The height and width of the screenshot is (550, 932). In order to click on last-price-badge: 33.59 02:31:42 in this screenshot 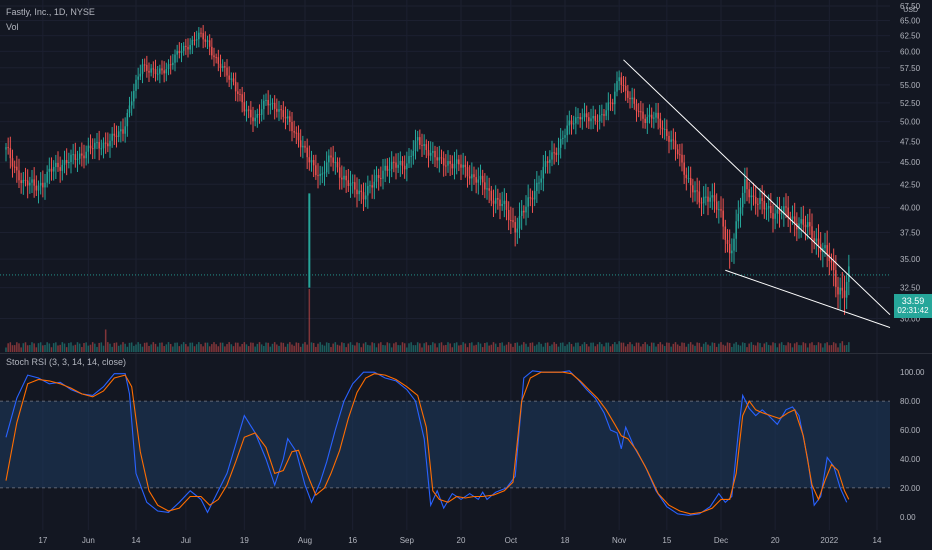, I will do `click(913, 306)`.